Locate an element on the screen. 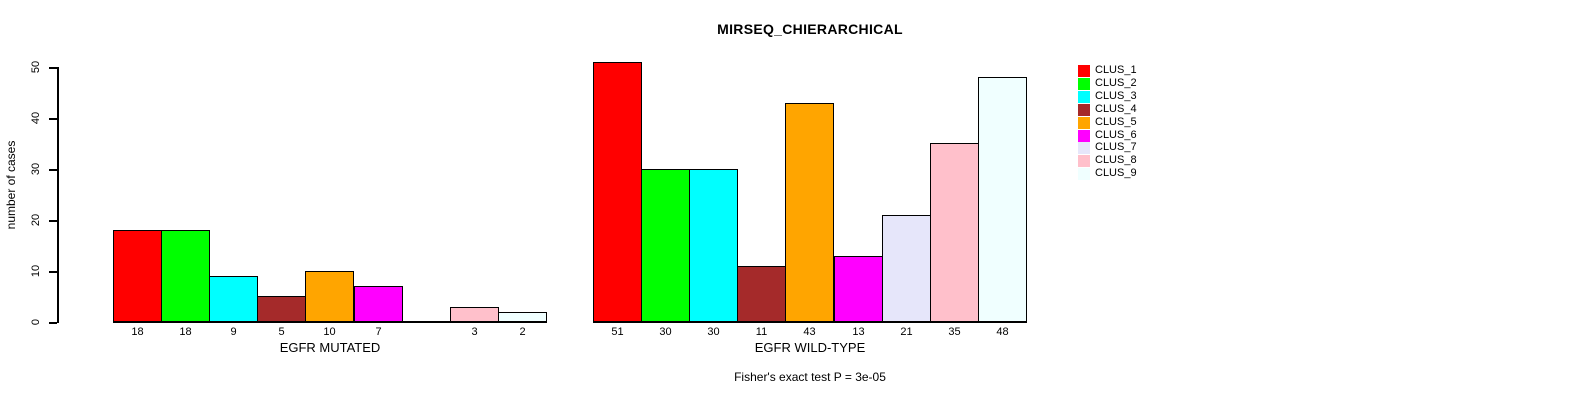  y-tick-label: 0 is located at coordinates (36, 322).